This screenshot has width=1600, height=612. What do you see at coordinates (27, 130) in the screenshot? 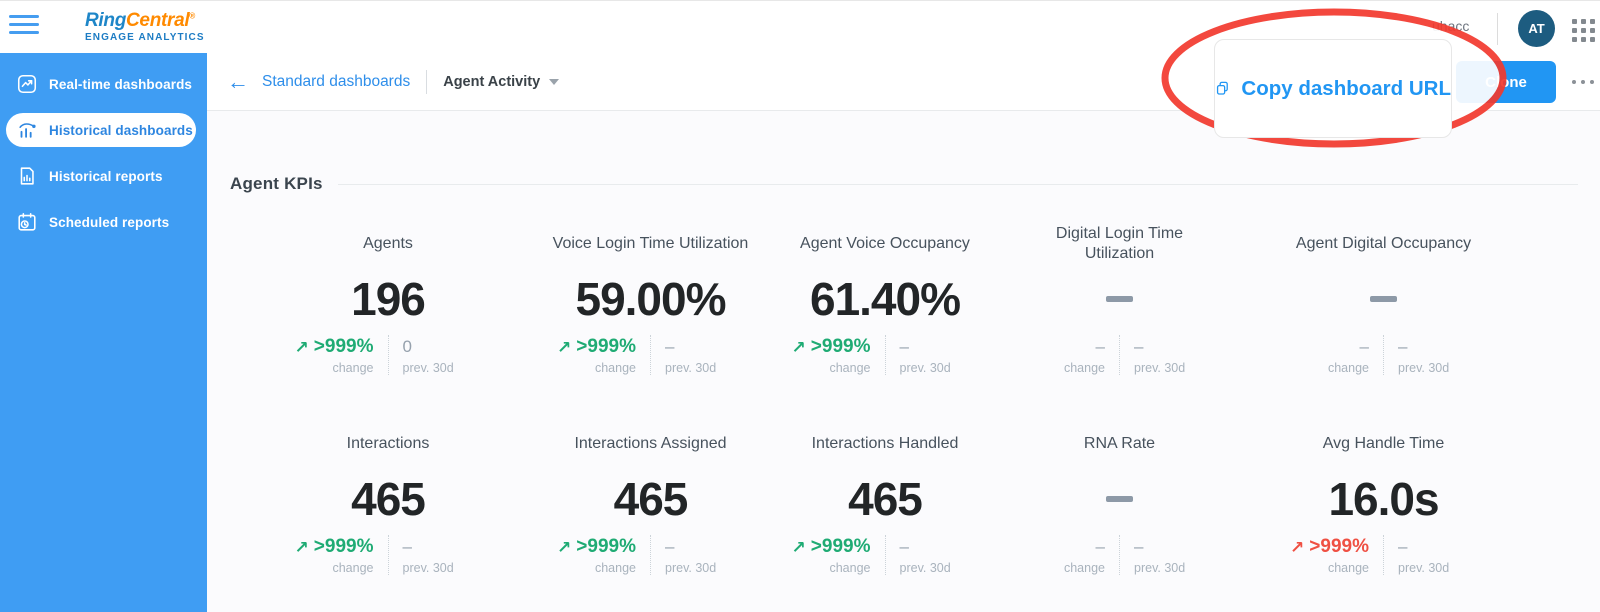
I see `historical-dashboards-icon` at bounding box center [27, 130].